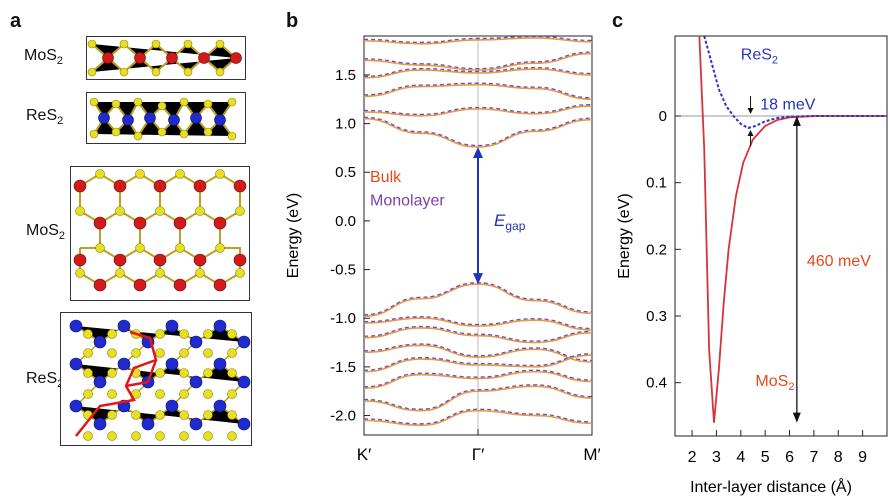 Image resolution: width=890 pixels, height=500 pixels. Describe the element at coordinates (478, 454) in the screenshot. I see `x-tick-label: Γ′` at that location.